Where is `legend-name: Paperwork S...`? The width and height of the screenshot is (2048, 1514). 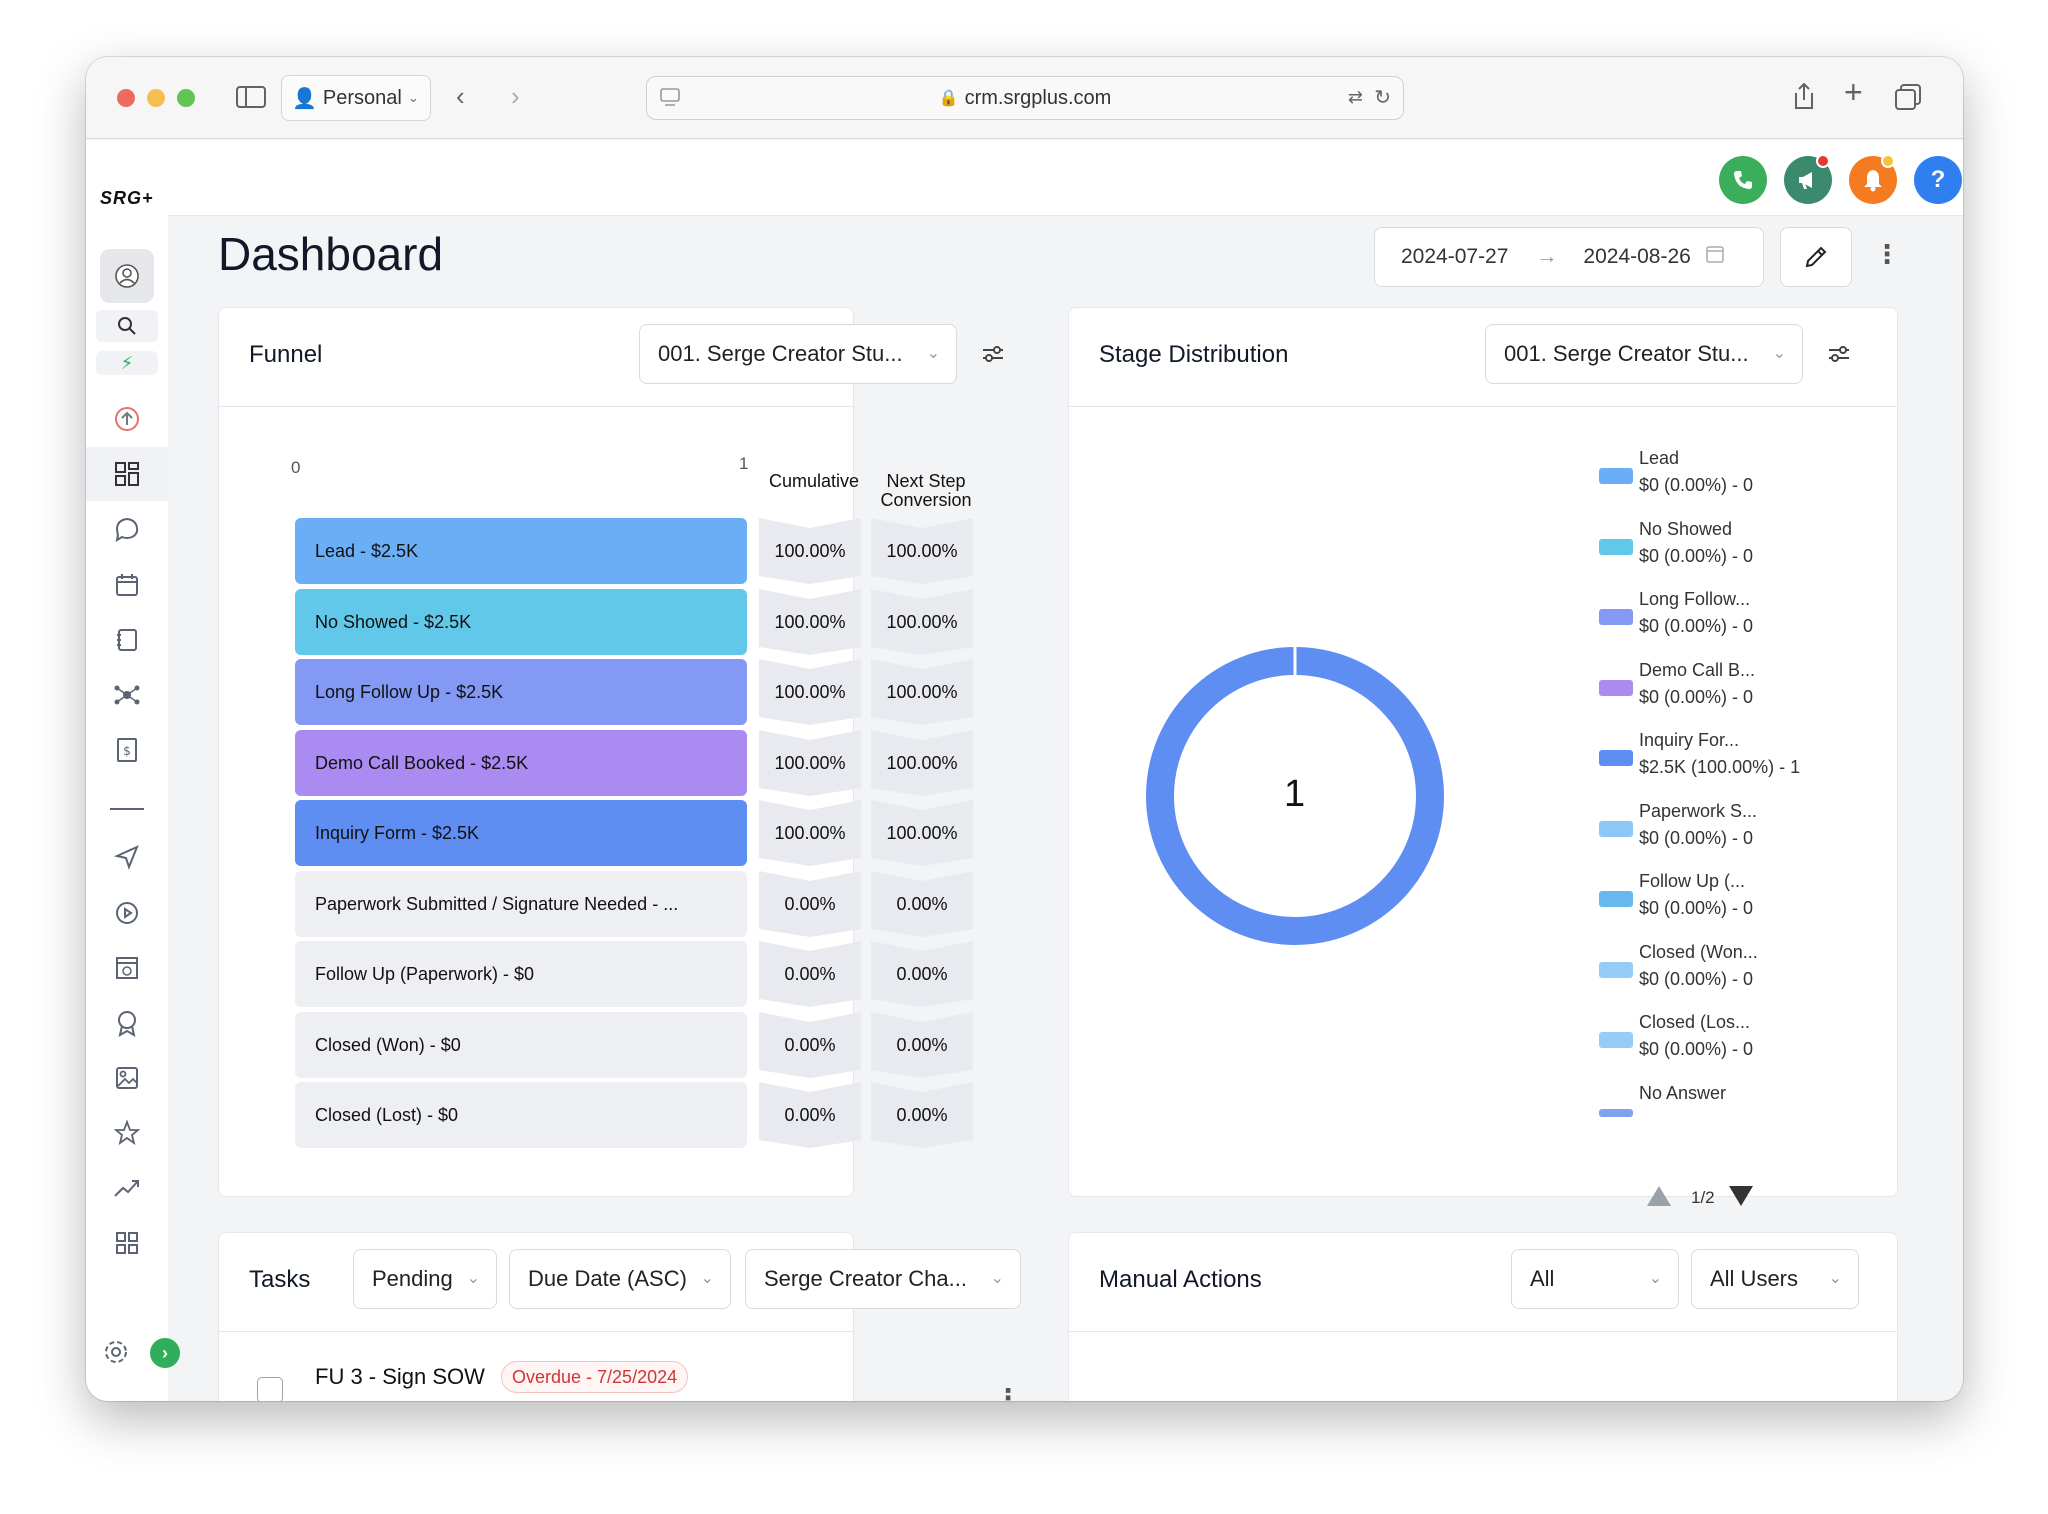 legend-name: Paperwork S... is located at coordinates (1698, 811).